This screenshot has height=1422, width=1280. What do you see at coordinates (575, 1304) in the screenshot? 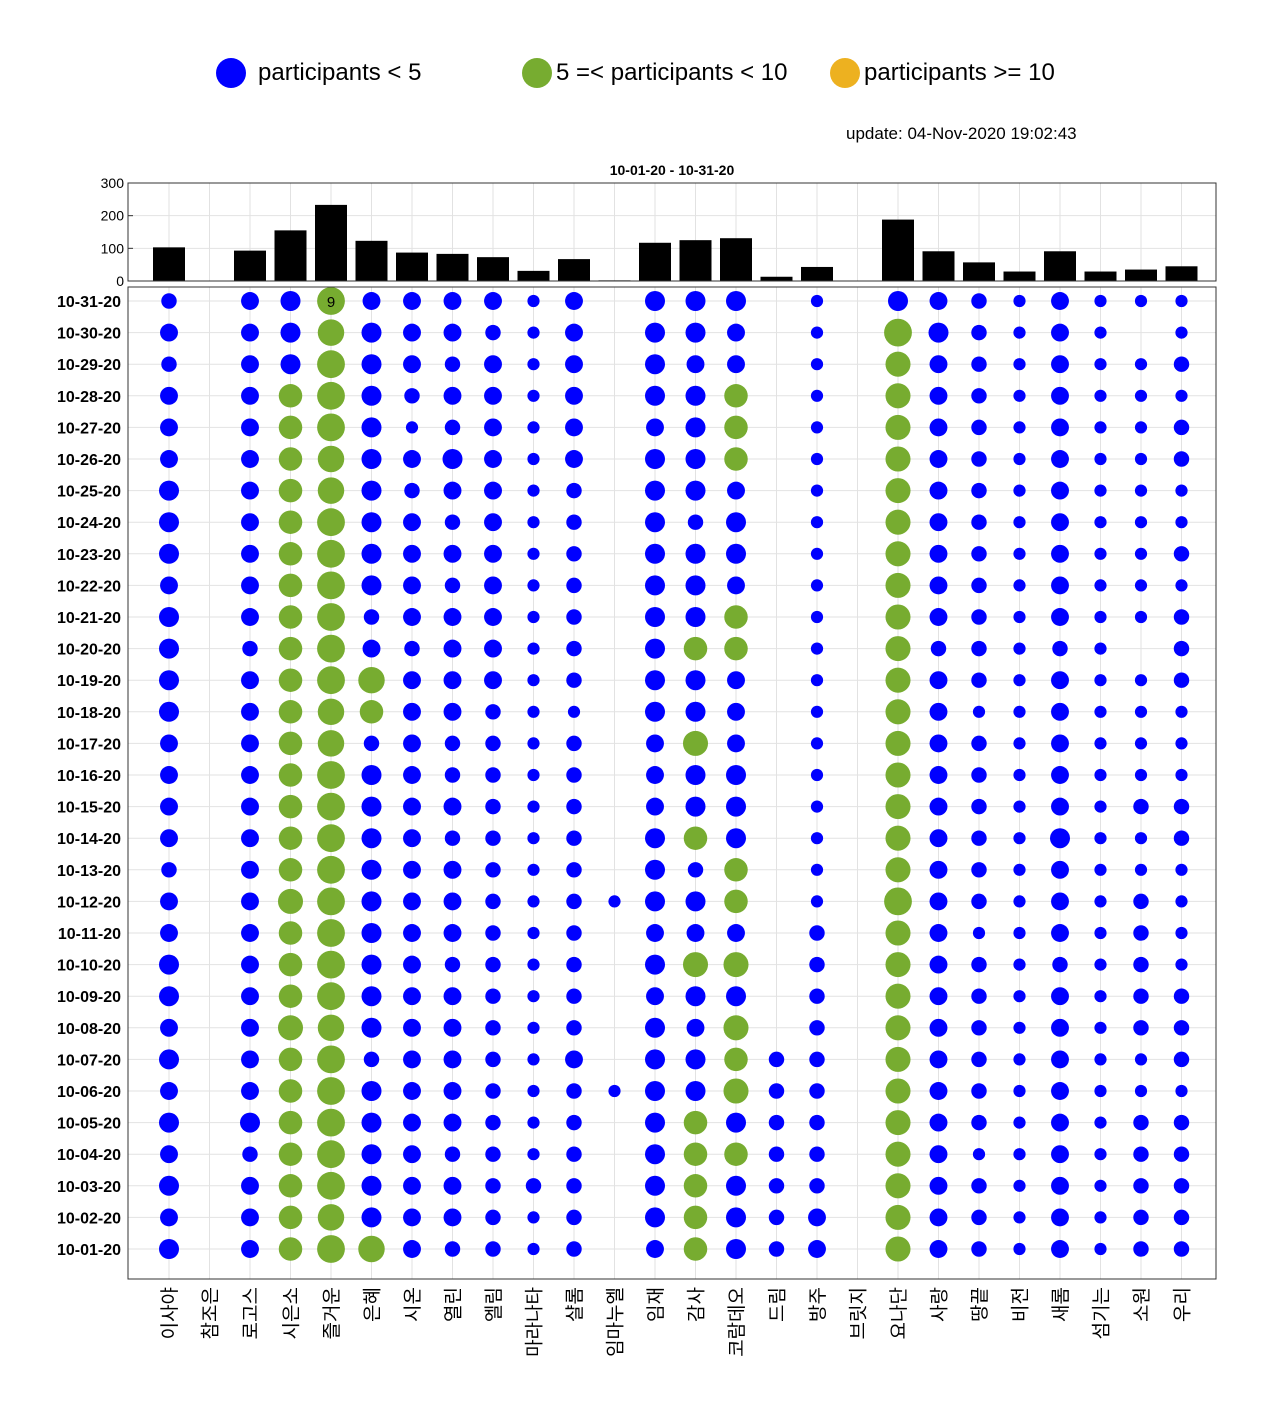
I see `category-label: 샬롬` at bounding box center [575, 1304].